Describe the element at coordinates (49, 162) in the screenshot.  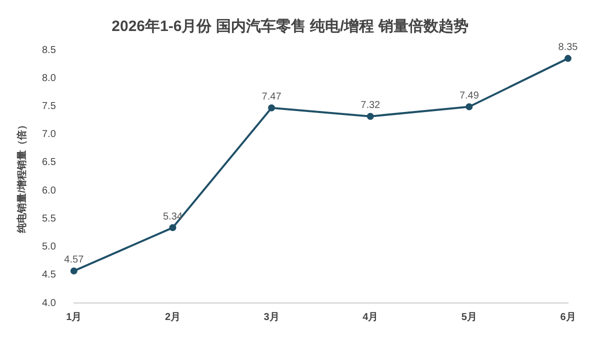
I see `y-tick-label: 6.5` at that location.